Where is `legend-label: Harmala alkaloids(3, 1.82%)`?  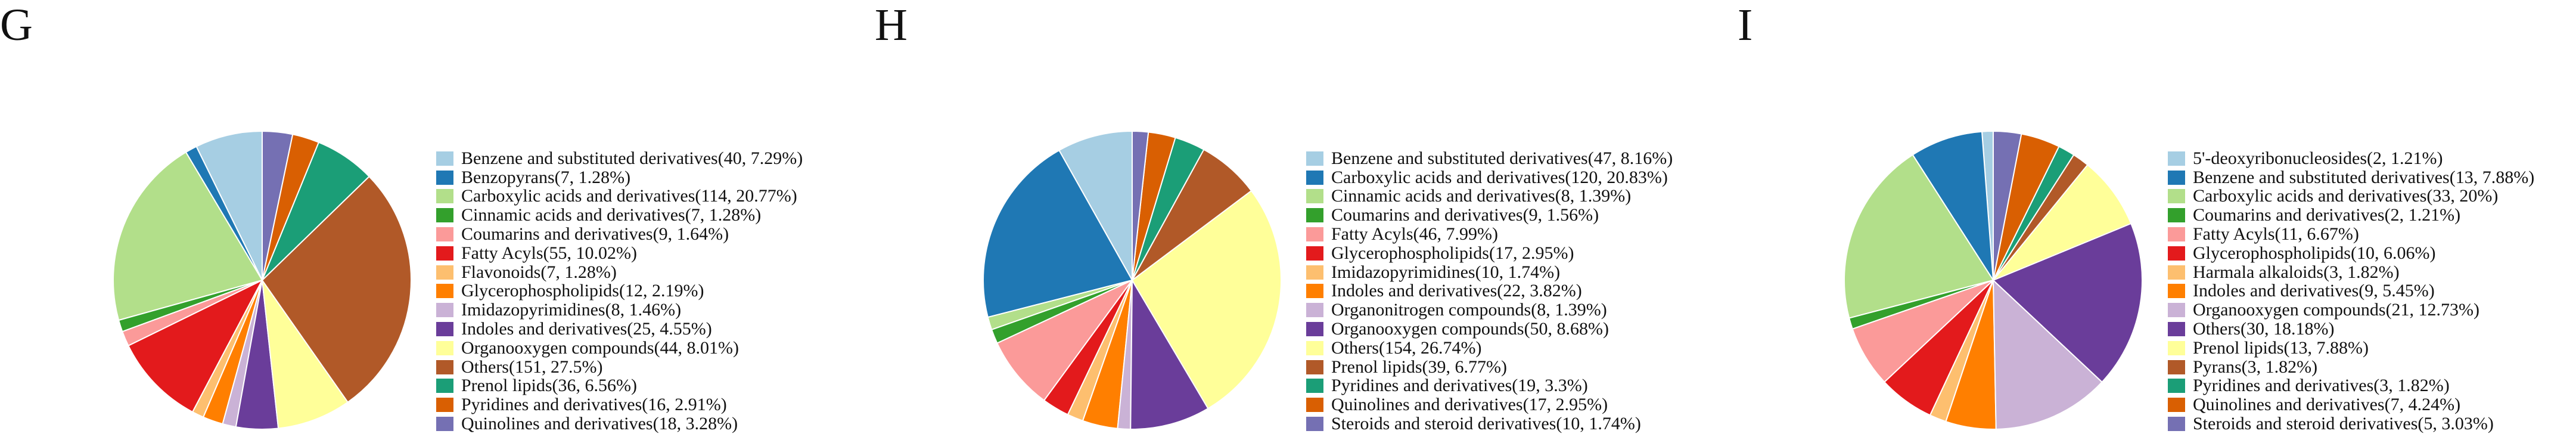
legend-label: Harmala alkaloids(3, 1.82%) is located at coordinates (2296, 272).